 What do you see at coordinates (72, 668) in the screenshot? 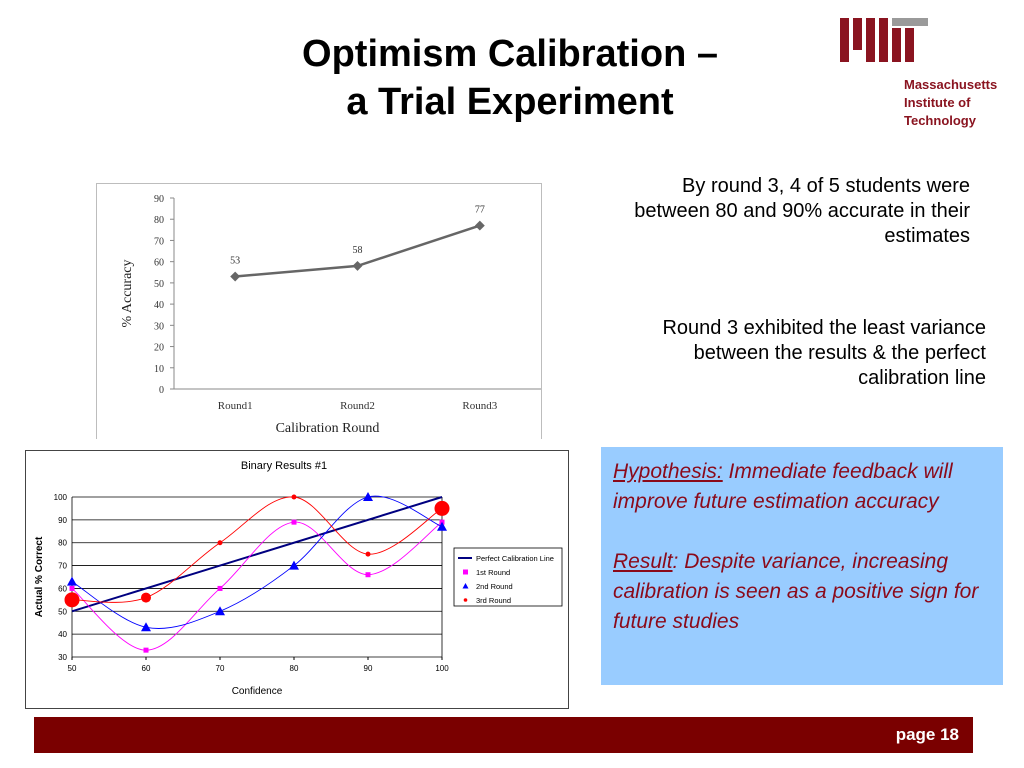
I see `x-tick-label: 50` at bounding box center [72, 668].